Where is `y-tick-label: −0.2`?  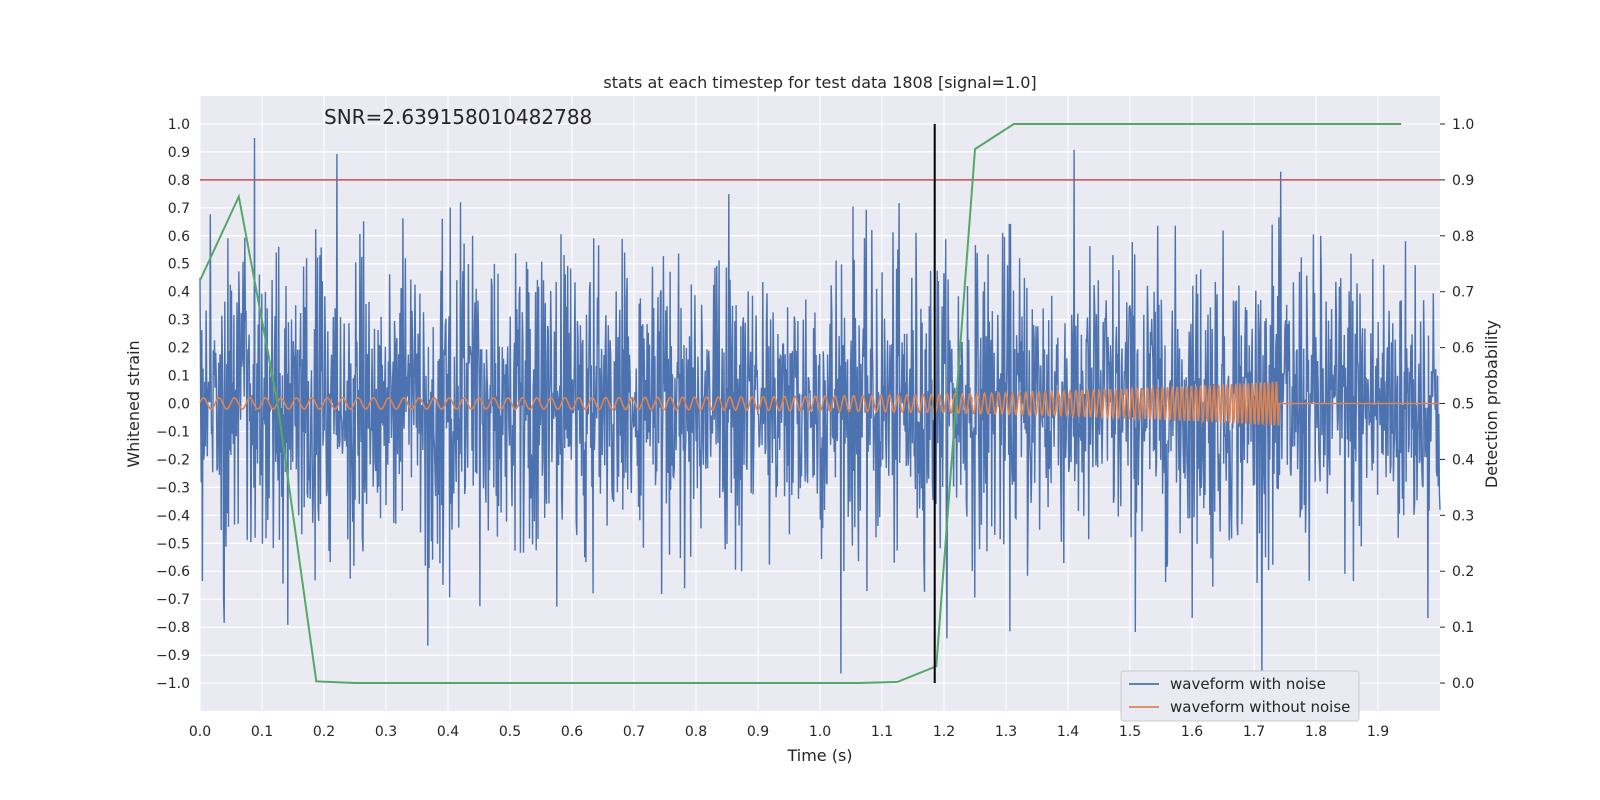
y-tick-label: −0.2 is located at coordinates (173, 460).